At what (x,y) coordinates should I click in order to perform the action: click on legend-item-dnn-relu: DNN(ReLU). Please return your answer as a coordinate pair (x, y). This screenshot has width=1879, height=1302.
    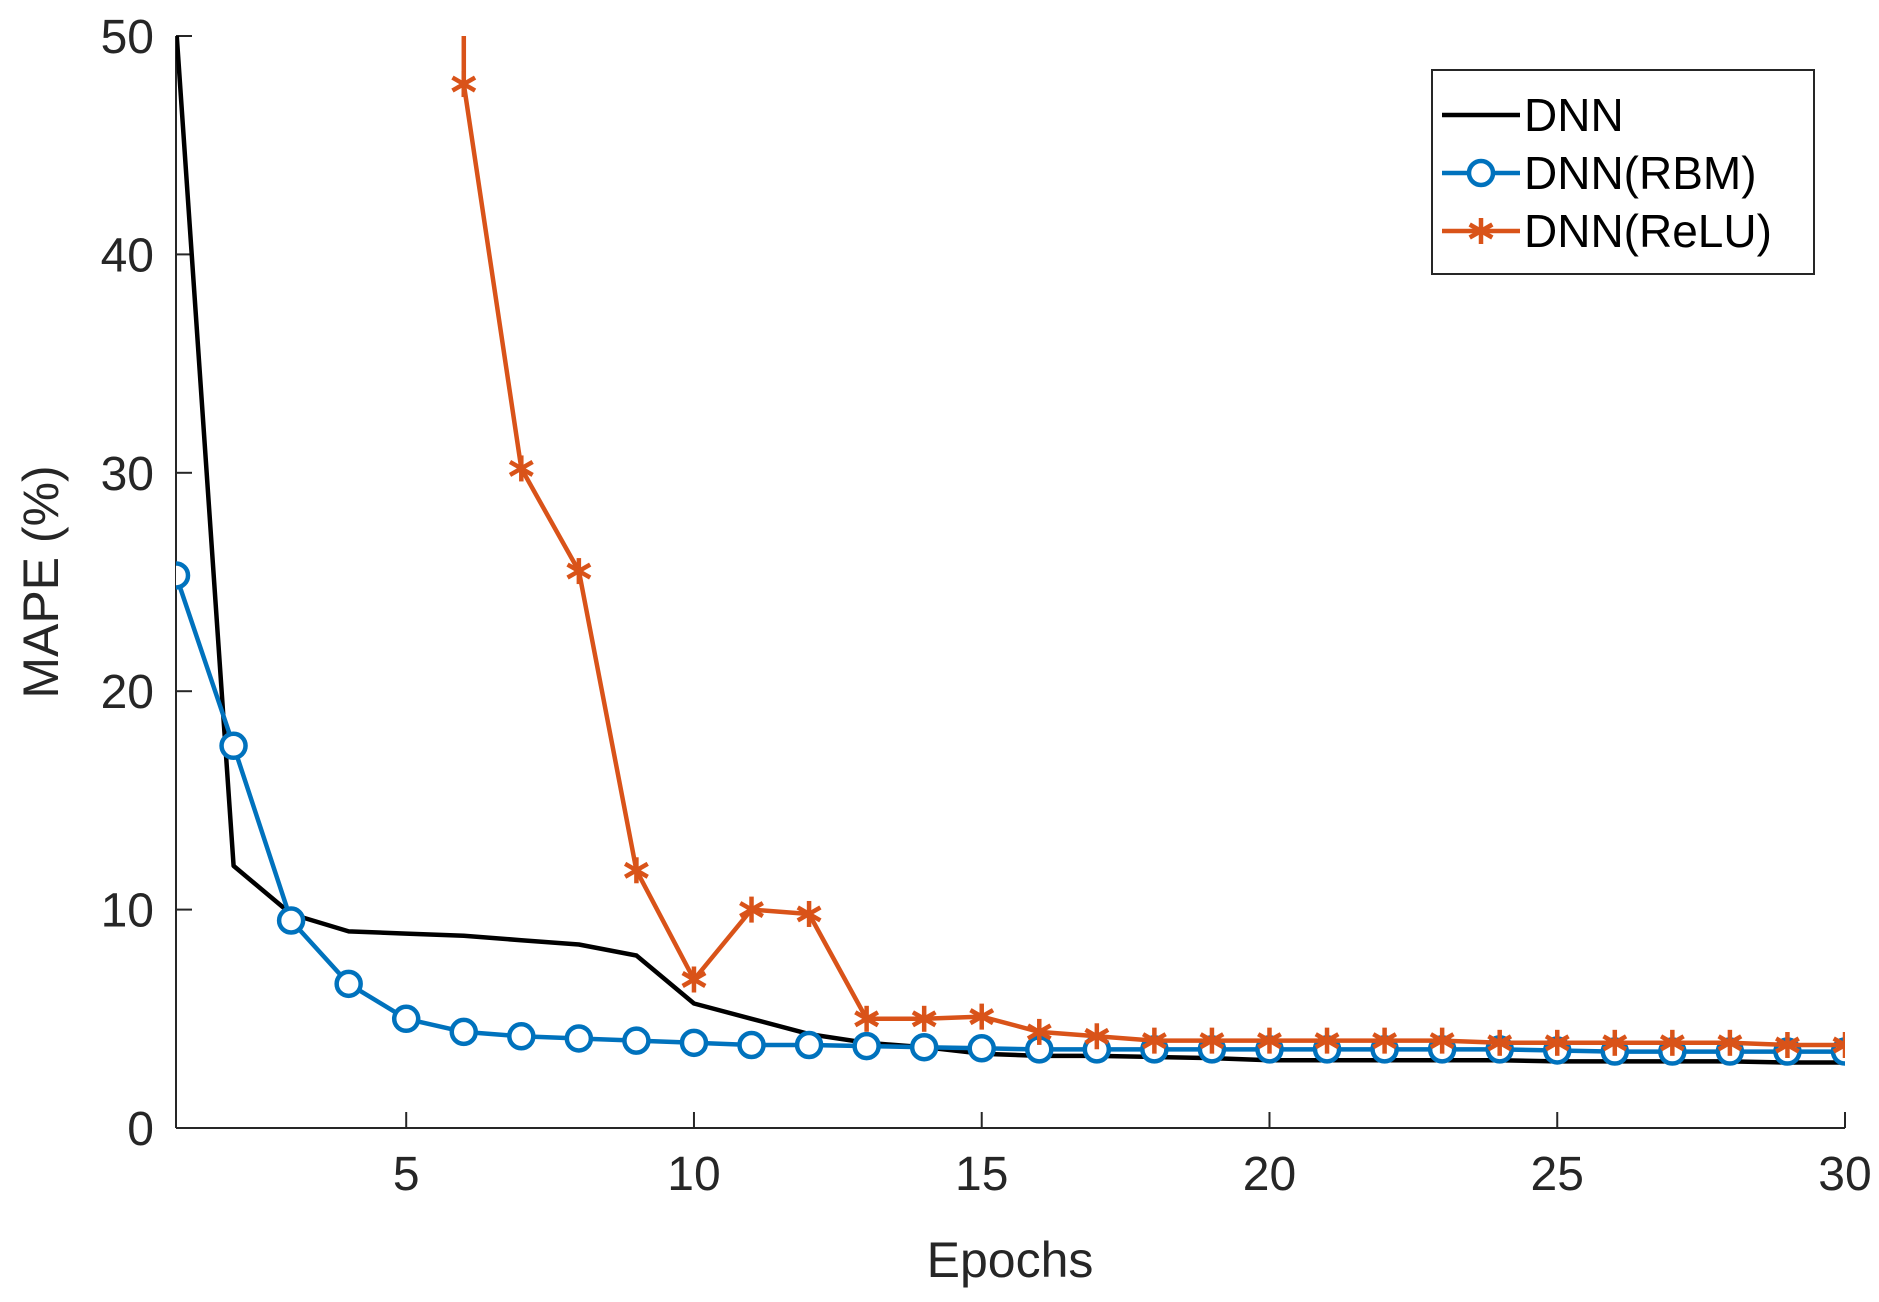
    Looking at the image, I should click on (1607, 231).